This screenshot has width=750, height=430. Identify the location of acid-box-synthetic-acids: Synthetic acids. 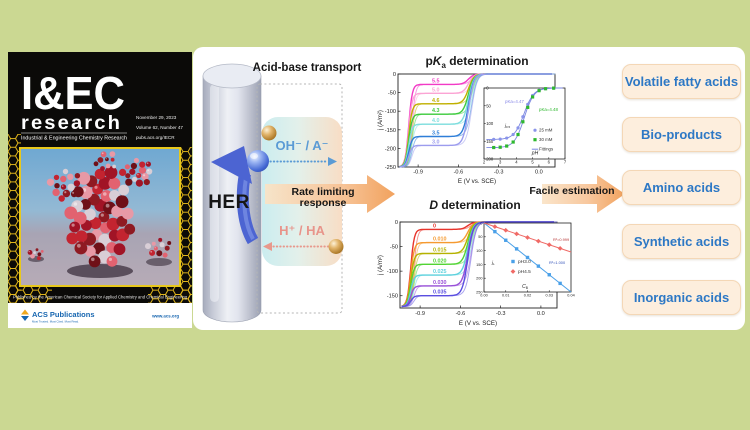
(681, 241).